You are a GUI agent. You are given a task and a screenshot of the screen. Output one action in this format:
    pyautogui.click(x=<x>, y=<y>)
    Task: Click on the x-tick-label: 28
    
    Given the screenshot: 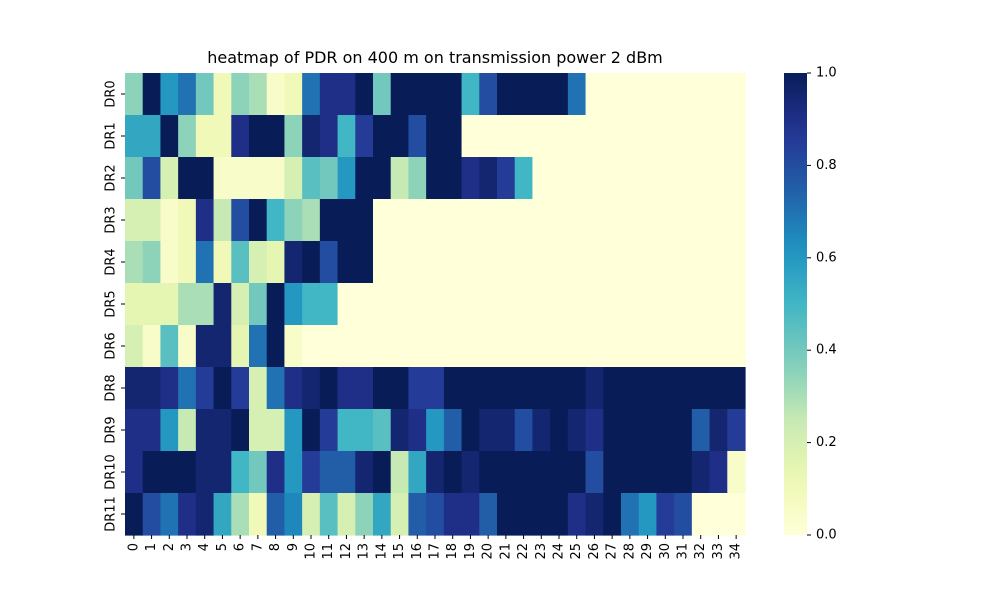 What is the action you would take?
    pyautogui.click(x=629, y=551)
    